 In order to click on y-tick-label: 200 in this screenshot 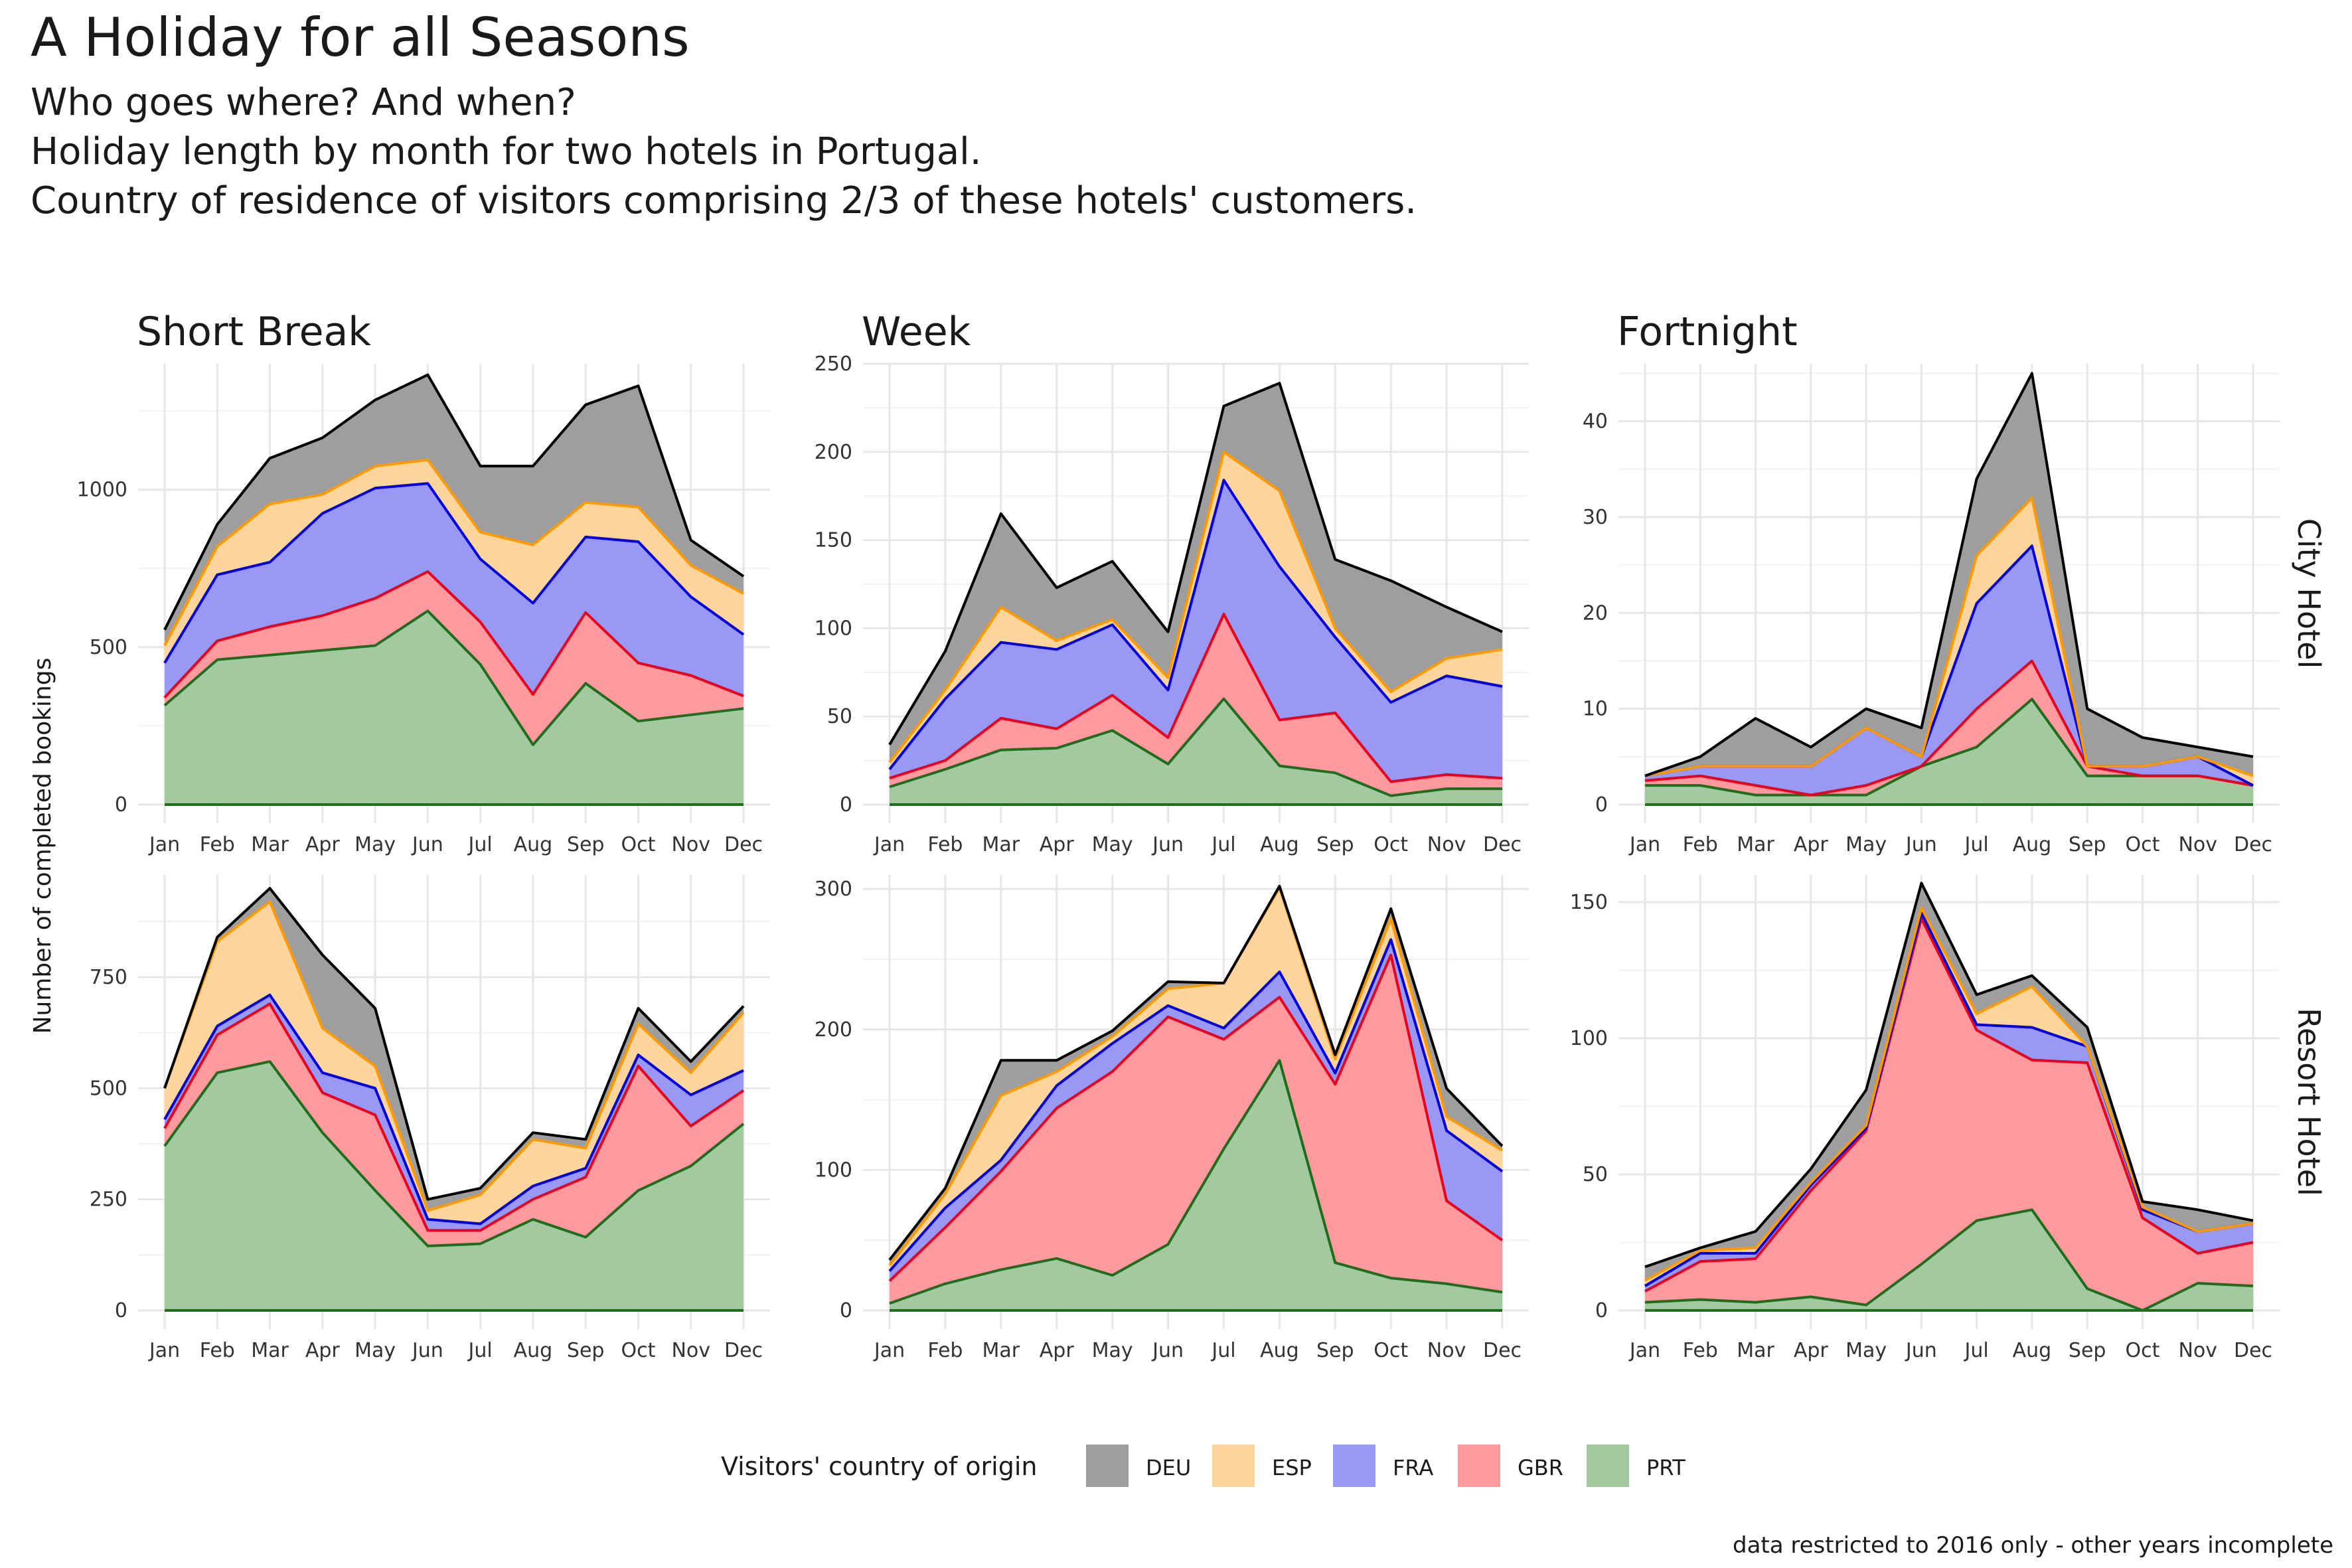, I will do `click(834, 1030)`.